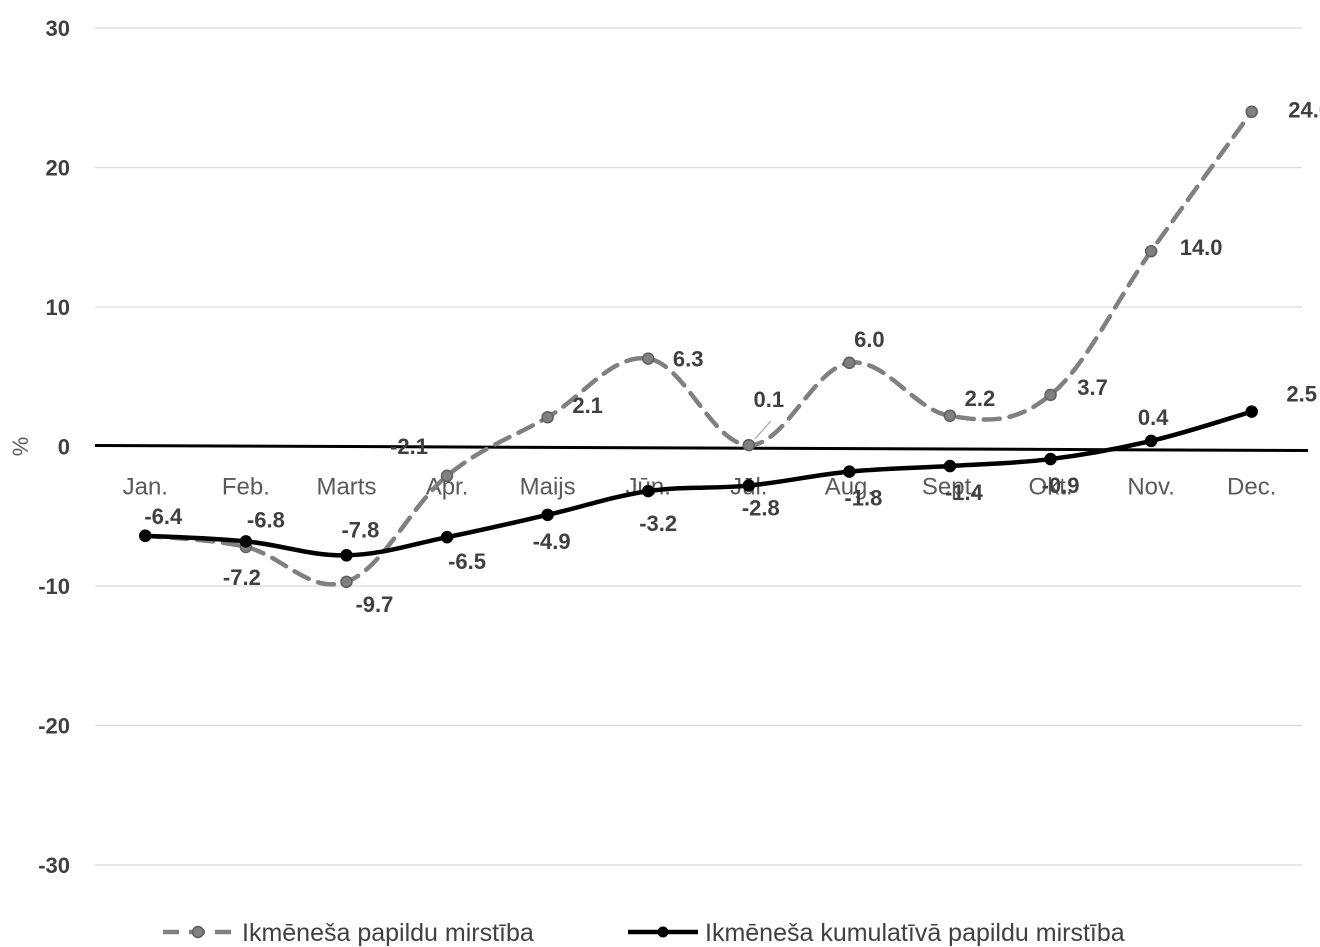 The width and height of the screenshot is (1320, 947). What do you see at coordinates (145, 487) in the screenshot?
I see `x-tick-label: Jan.` at bounding box center [145, 487].